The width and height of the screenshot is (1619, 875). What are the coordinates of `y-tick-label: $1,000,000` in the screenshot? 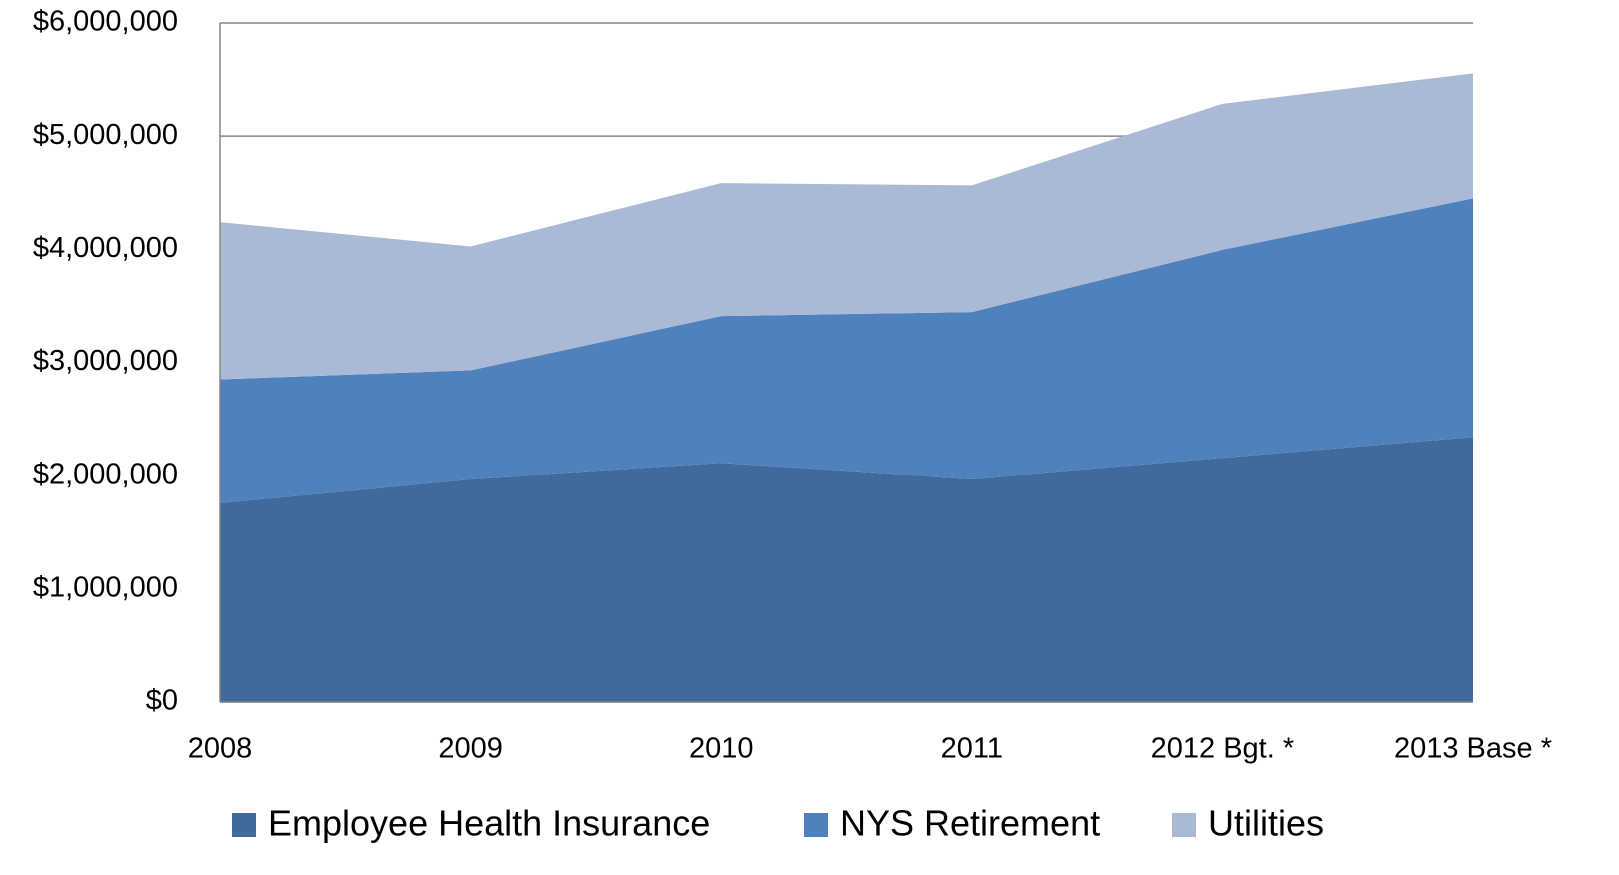 It's located at (105, 587).